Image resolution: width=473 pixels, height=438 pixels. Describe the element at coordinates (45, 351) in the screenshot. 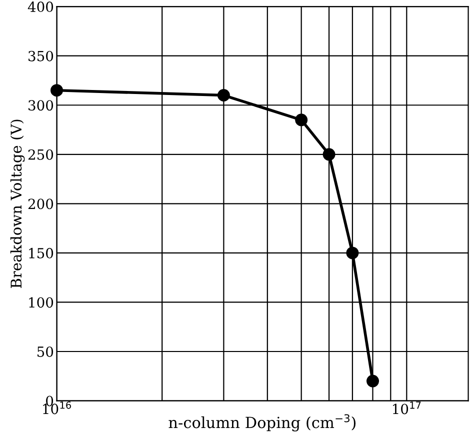

I see `y-tick-label: 50` at that location.